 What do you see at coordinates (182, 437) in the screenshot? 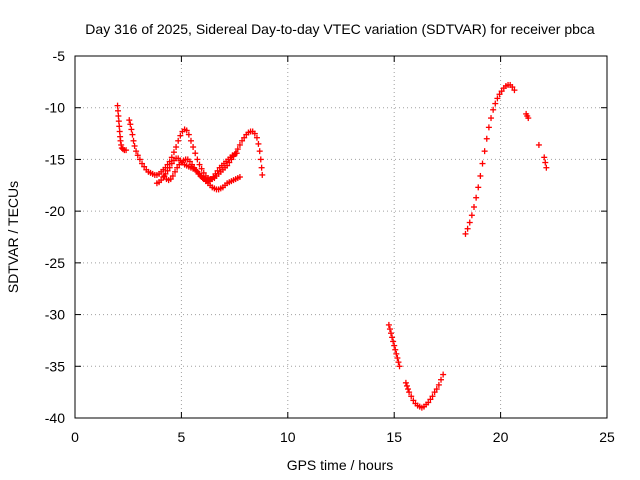
I see `x-tick-label: 5` at bounding box center [182, 437].